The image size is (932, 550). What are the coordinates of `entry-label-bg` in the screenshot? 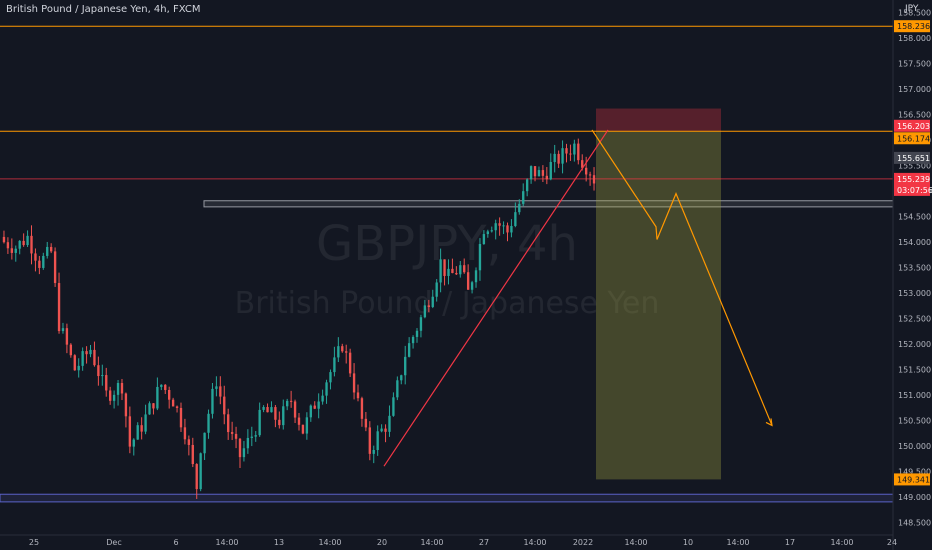 It's located at (912, 138).